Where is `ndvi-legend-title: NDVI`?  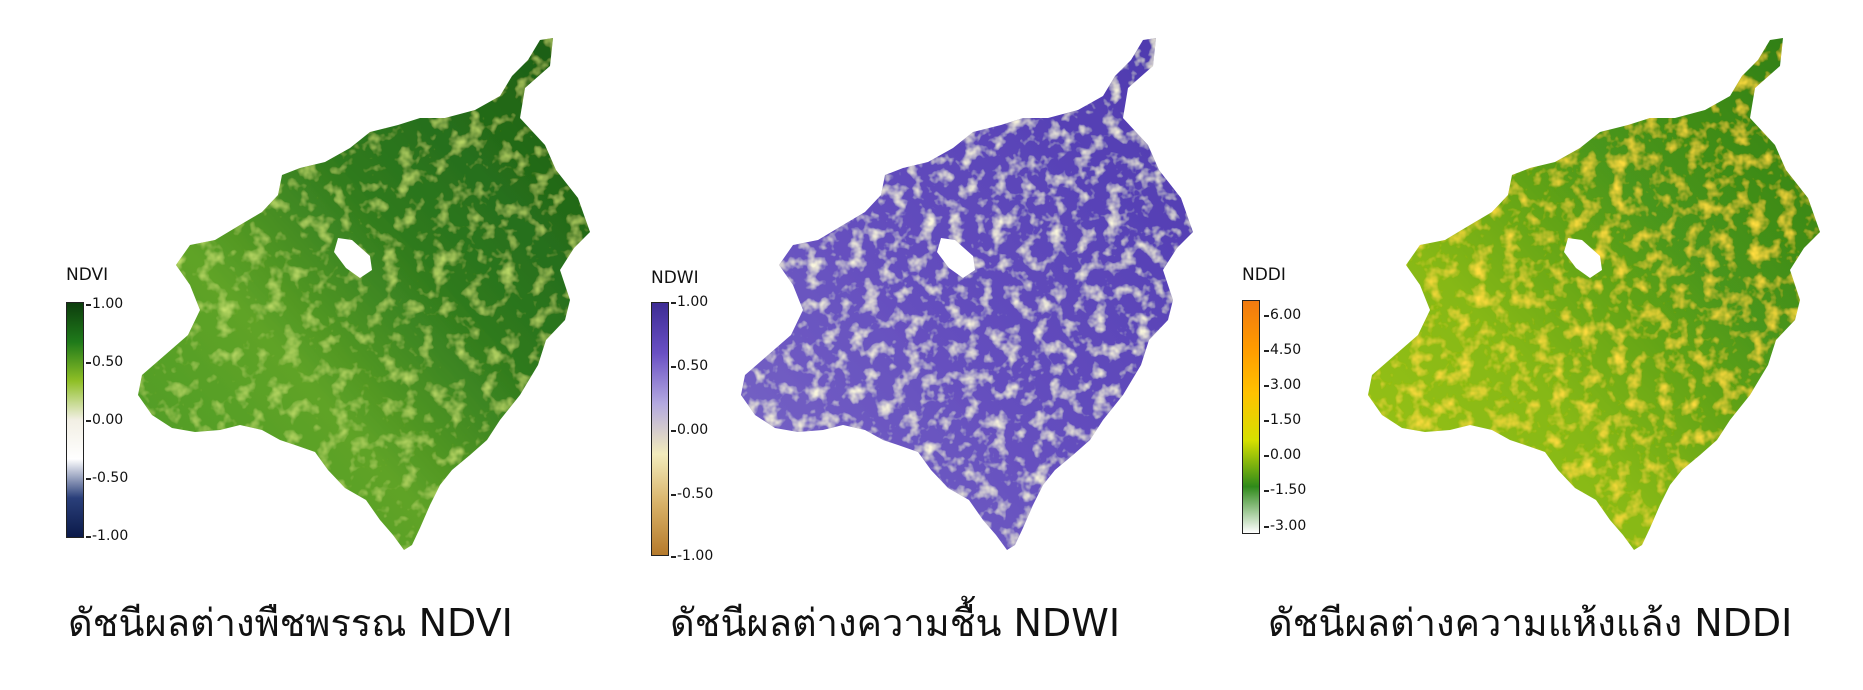 ndvi-legend-title: NDVI is located at coordinates (87, 275).